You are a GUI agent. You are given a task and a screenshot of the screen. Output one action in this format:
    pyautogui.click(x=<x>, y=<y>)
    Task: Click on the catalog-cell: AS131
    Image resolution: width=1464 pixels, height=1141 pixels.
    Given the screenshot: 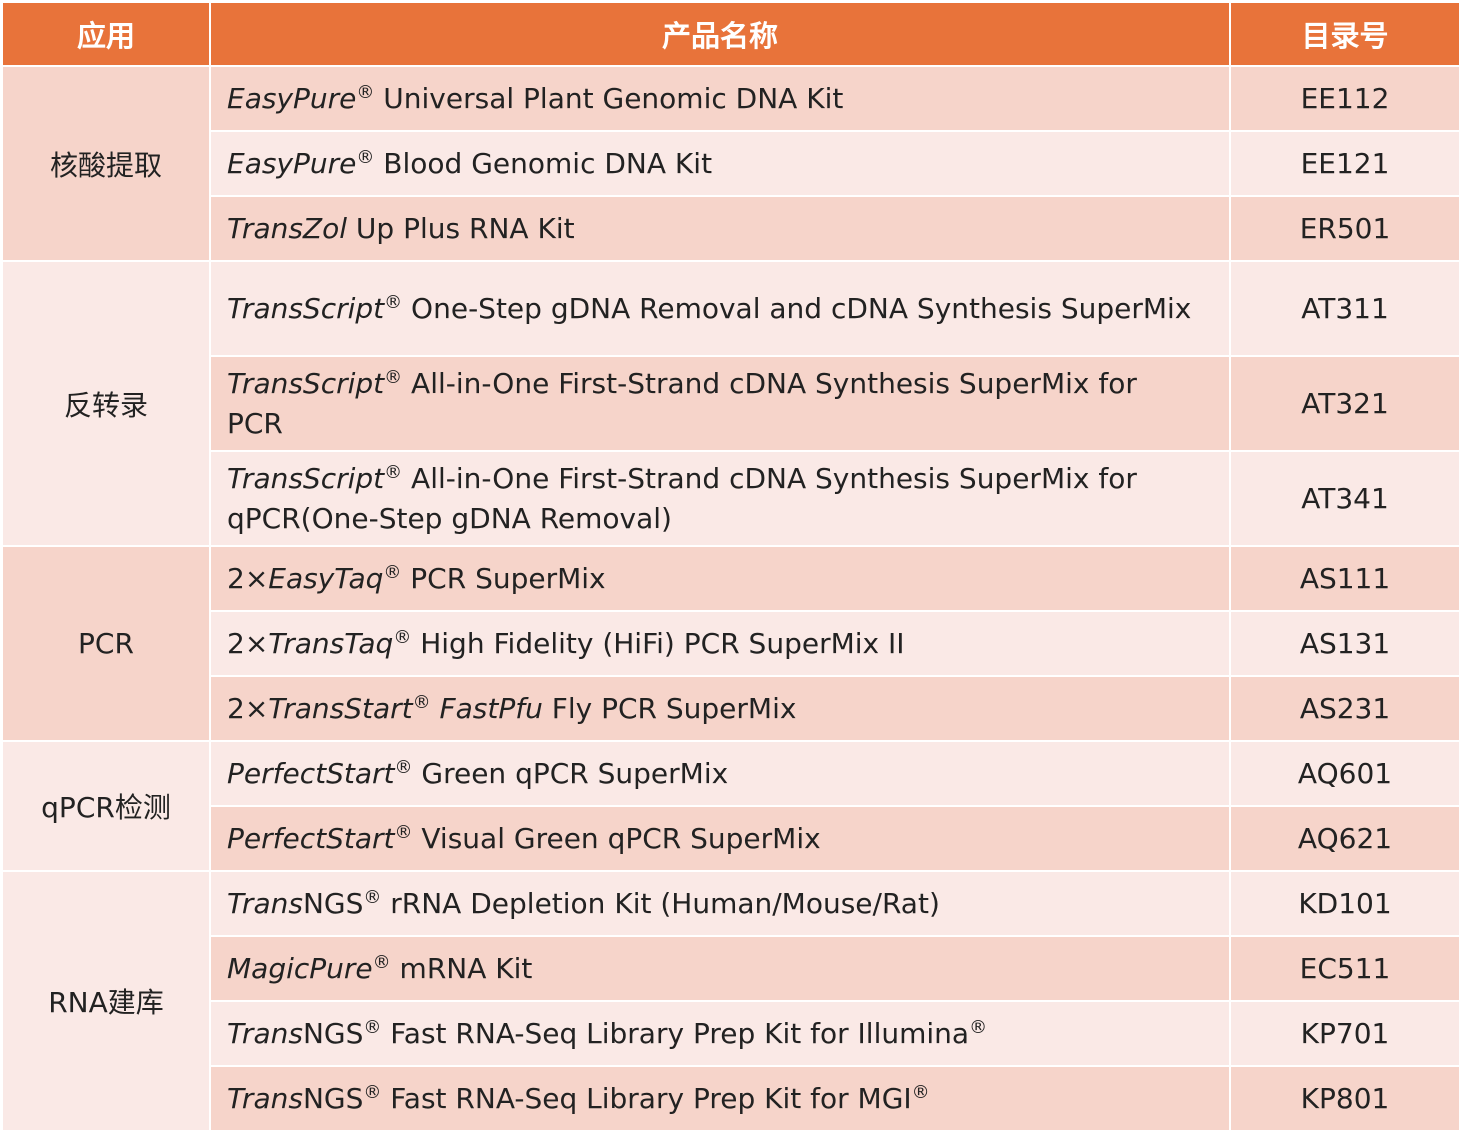 What is the action you would take?
    pyautogui.click(x=1345, y=643)
    